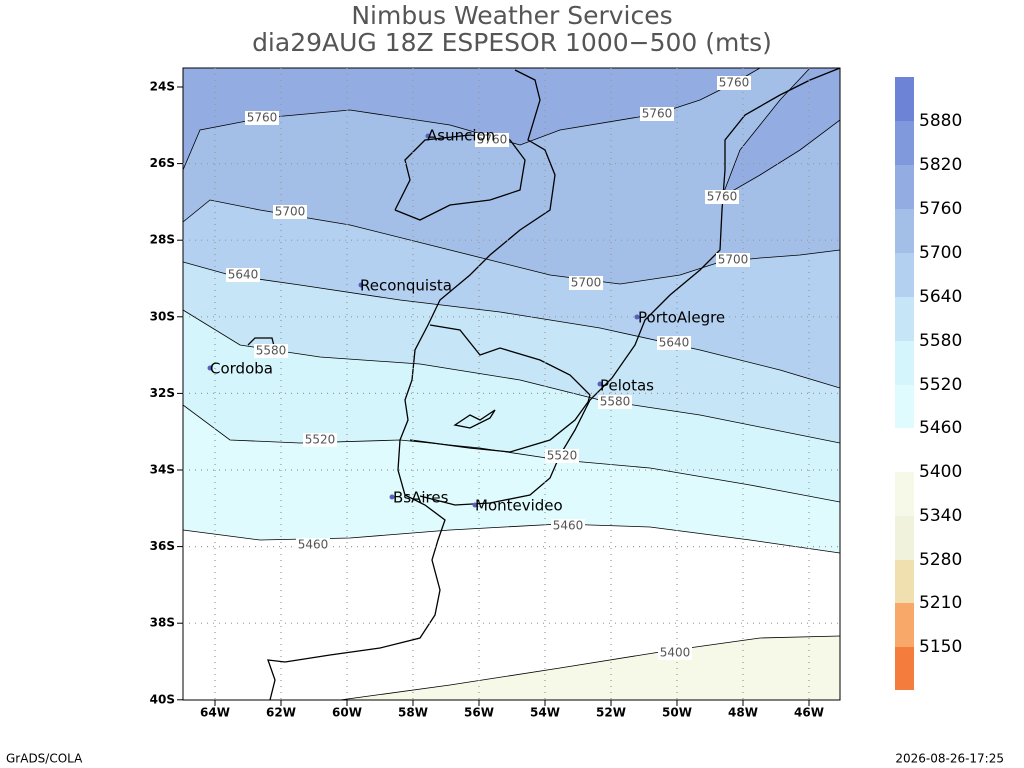 This screenshot has width=1024, height=768. Describe the element at coordinates (940, 253) in the screenshot. I see `colorbar-label: 5700` at that location.